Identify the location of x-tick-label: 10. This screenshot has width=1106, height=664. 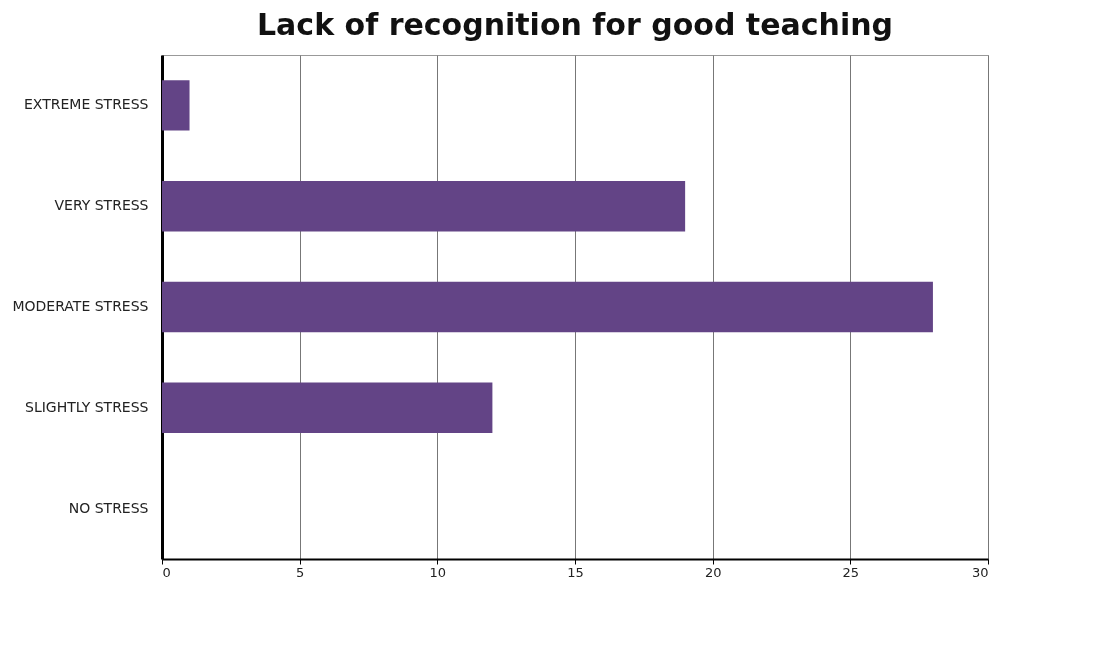
(438, 572).